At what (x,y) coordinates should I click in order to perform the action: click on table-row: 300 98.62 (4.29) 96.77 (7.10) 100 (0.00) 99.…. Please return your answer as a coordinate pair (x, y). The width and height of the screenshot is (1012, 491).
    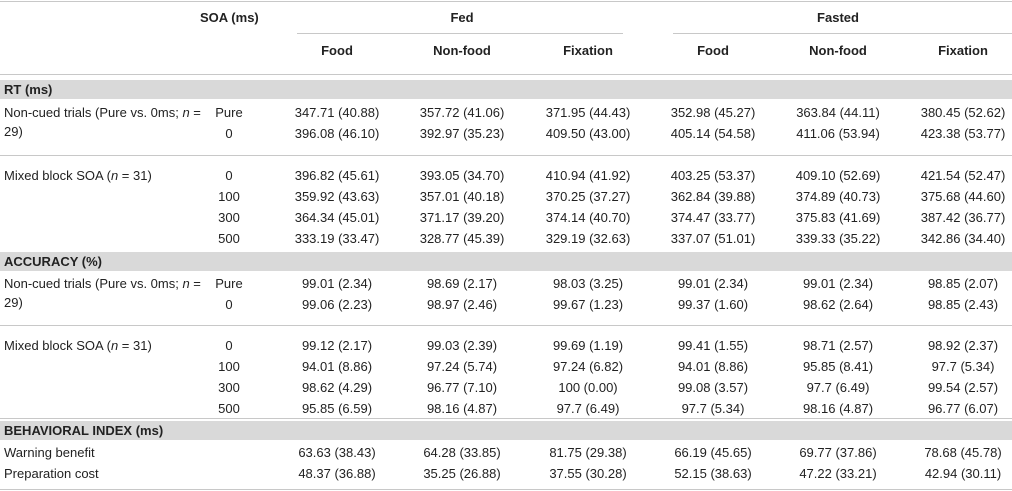
    Looking at the image, I should click on (506, 387).